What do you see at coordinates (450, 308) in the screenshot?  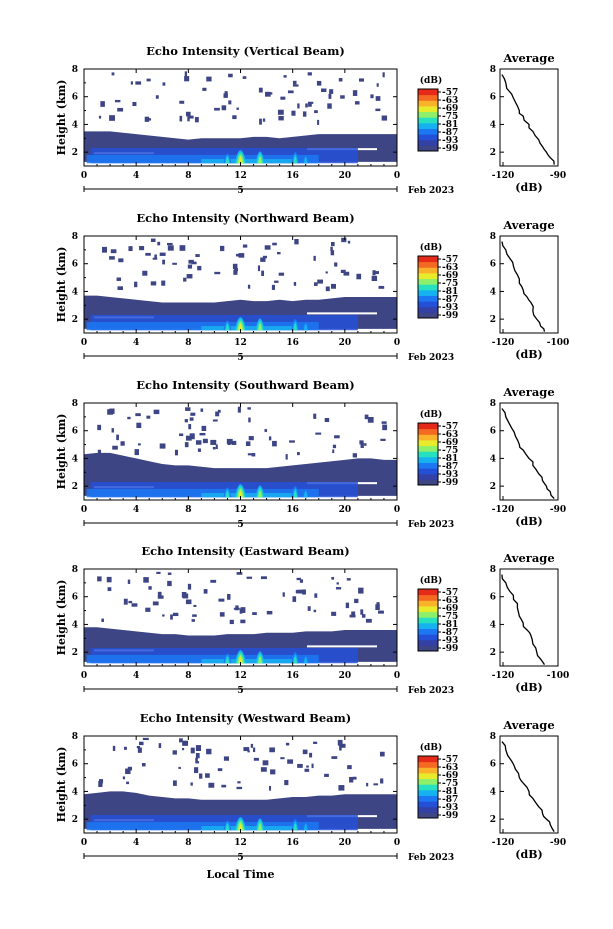 I see `colorbar-tick-label: -93` at bounding box center [450, 308].